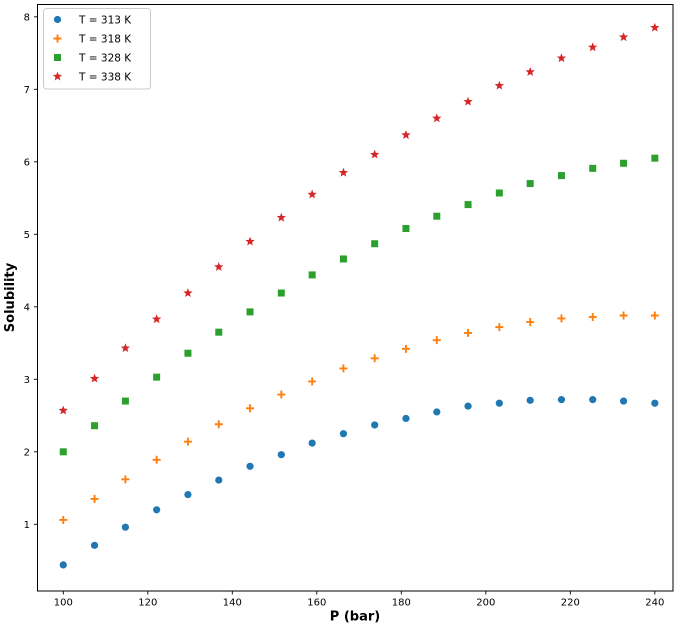 This screenshot has width=685, height=630. What do you see at coordinates (232, 603) in the screenshot?
I see `x-tick-label: 140` at bounding box center [232, 603].